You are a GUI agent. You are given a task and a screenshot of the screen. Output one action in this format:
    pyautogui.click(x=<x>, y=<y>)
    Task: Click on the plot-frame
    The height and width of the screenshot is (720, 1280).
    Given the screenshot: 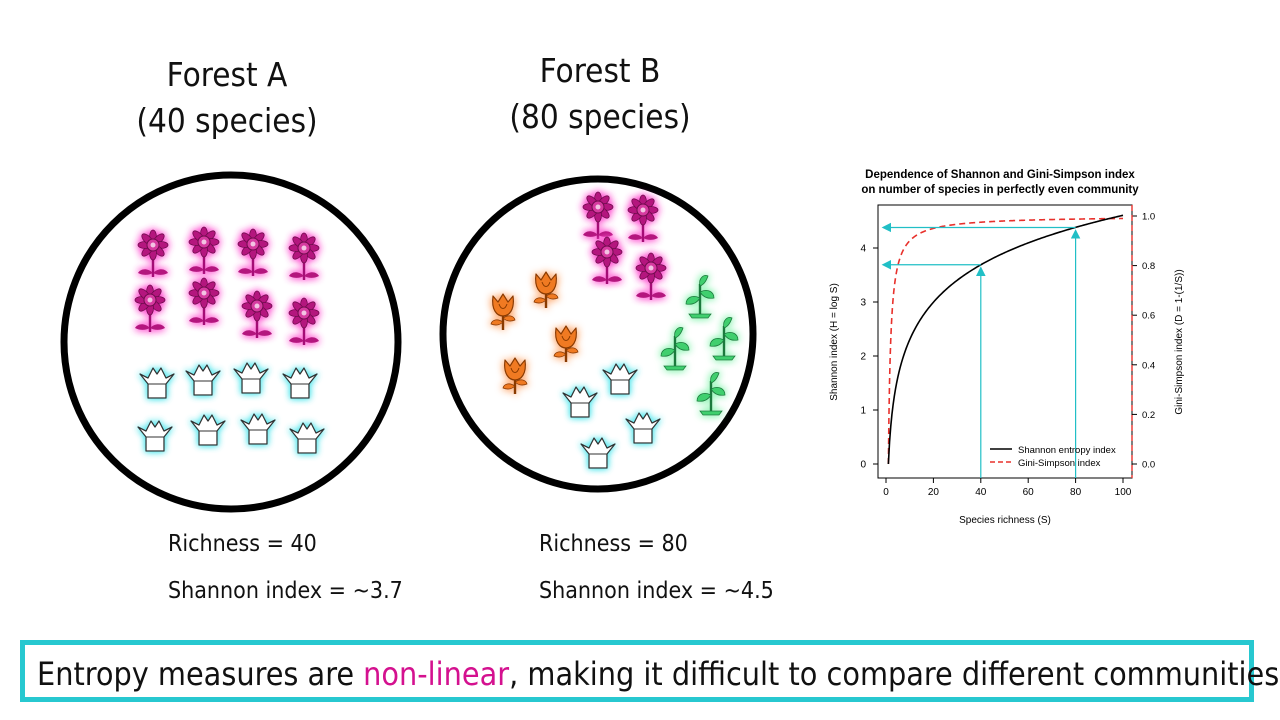 What is the action you would take?
    pyautogui.click(x=1005, y=341)
    